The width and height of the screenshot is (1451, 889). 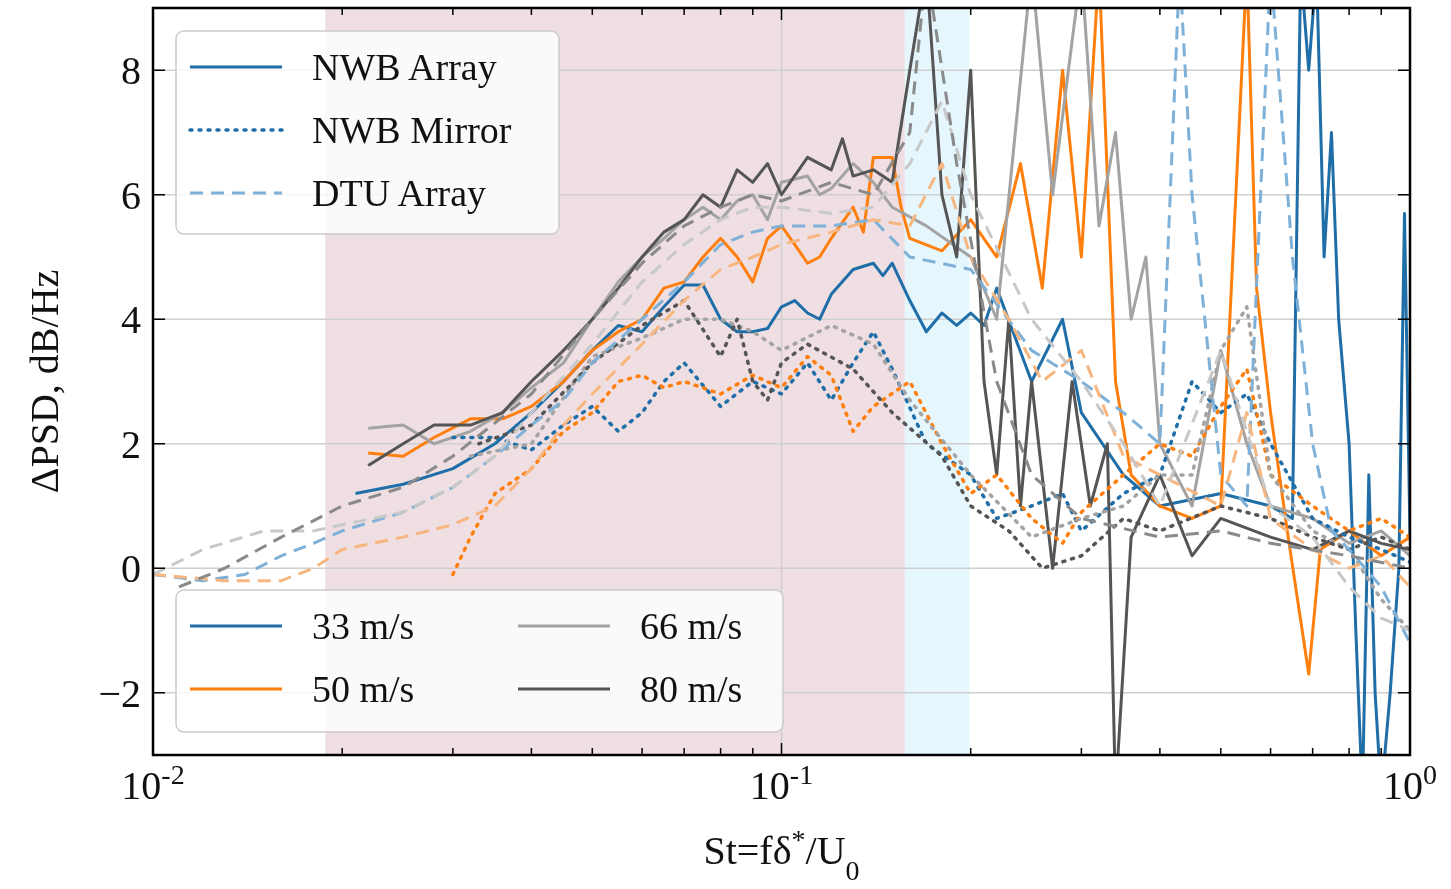 What do you see at coordinates (691, 626) in the screenshot?
I see `annotation: 66 m/s` at bounding box center [691, 626].